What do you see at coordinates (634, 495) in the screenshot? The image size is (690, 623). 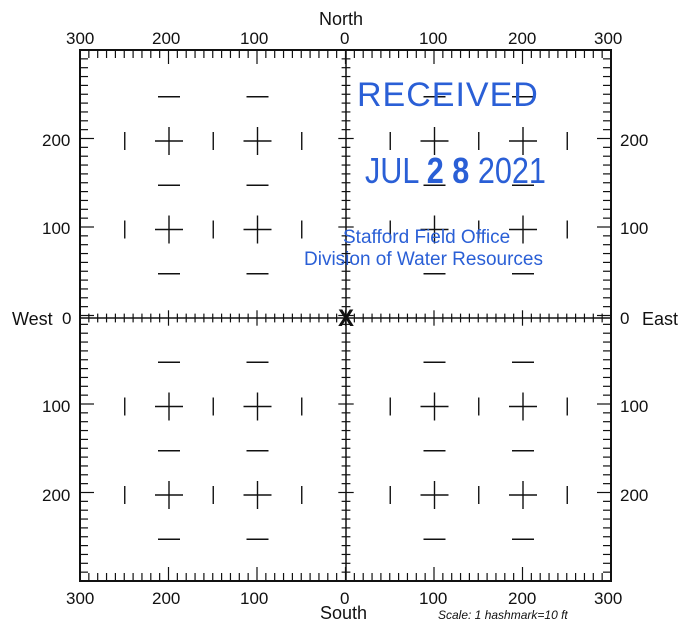 I see `right-label-s200: 200` at bounding box center [634, 495].